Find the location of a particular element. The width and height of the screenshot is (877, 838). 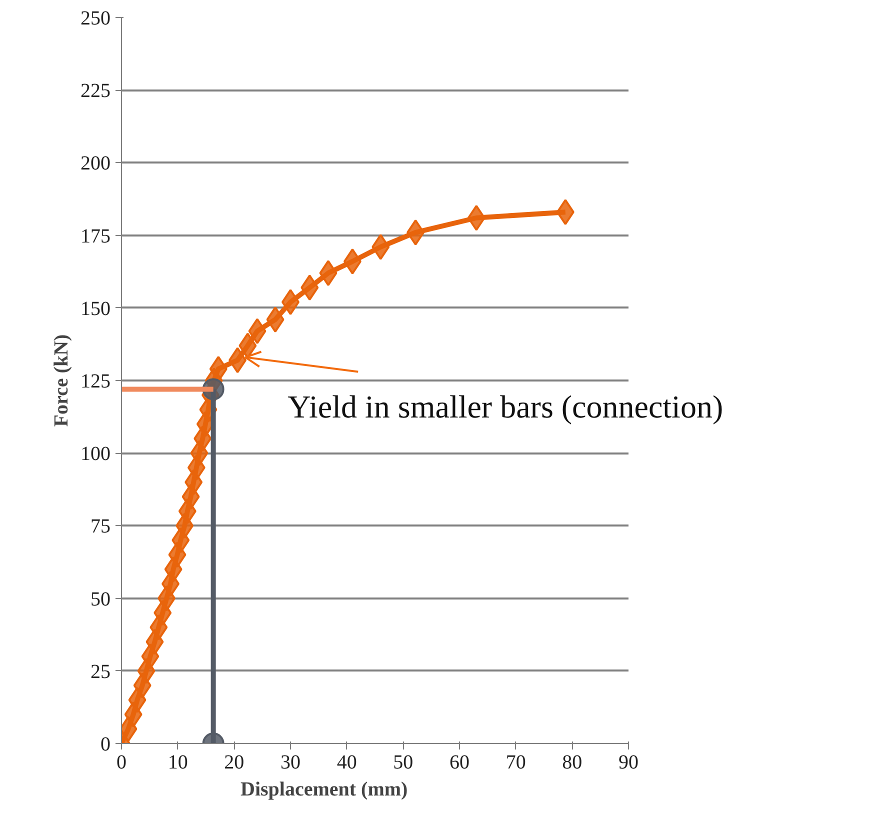

x-tick-label: 90 is located at coordinates (628, 763).